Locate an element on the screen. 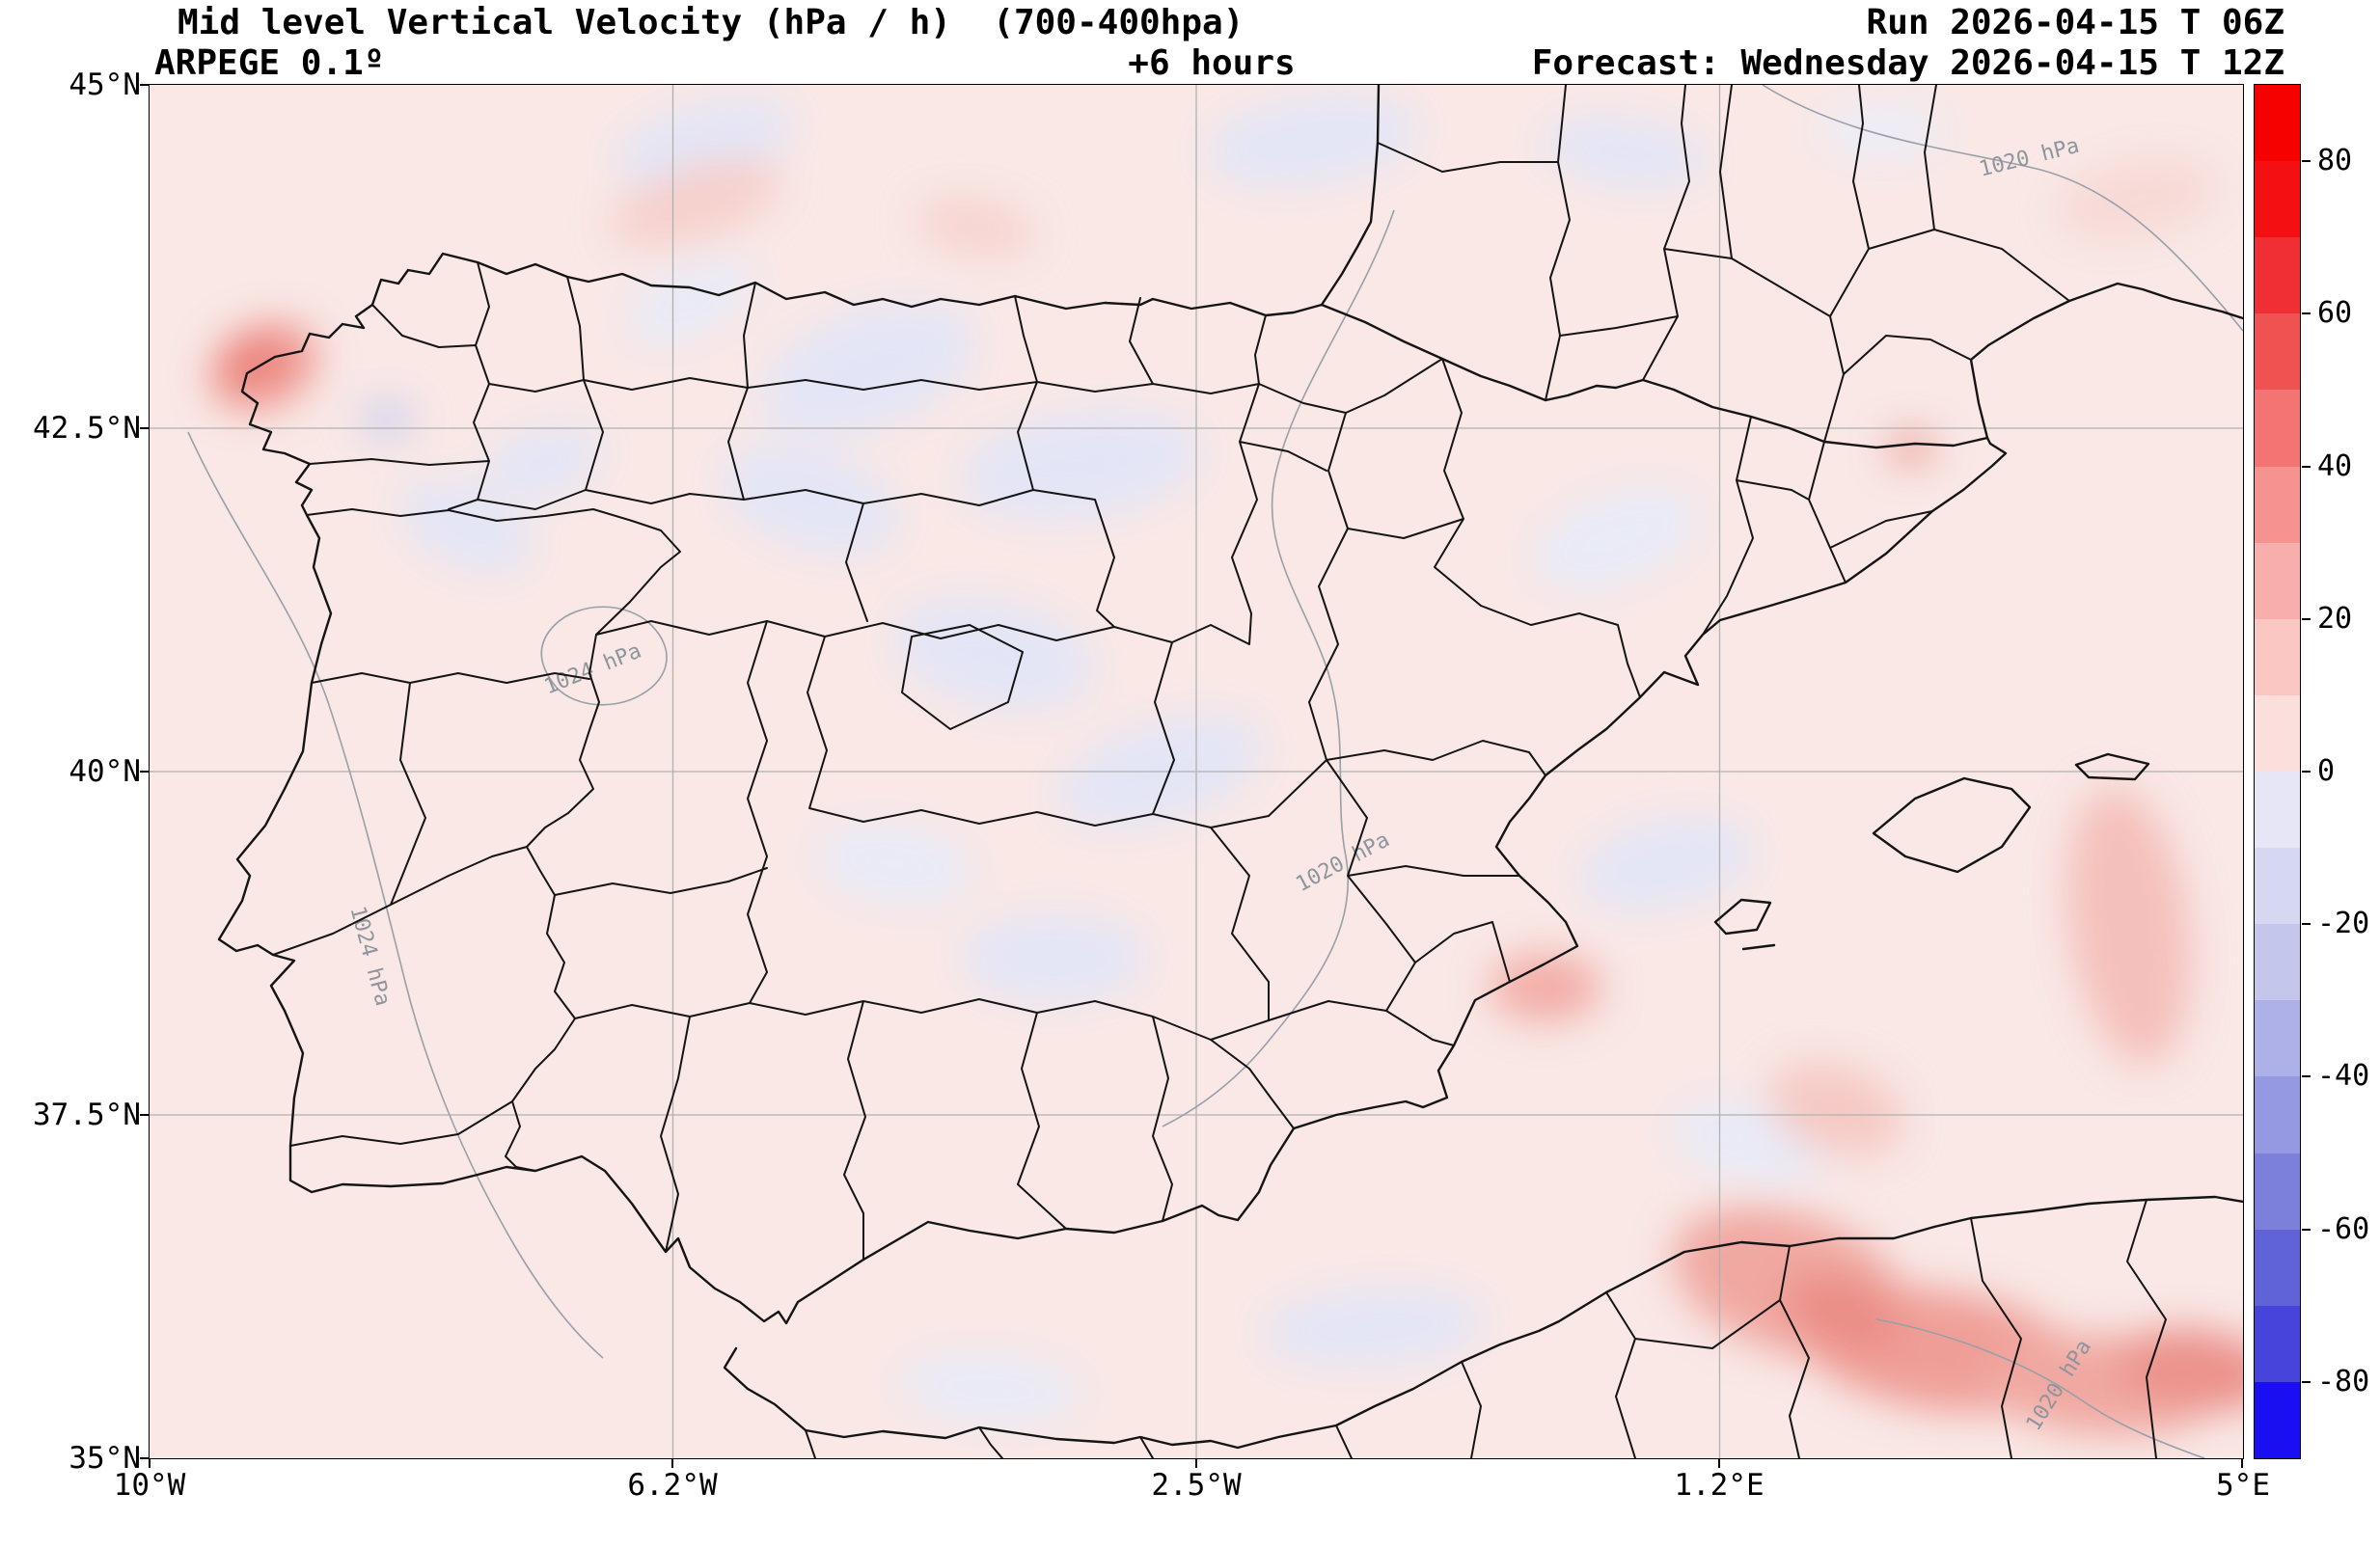 The width and height of the screenshot is (2380, 1547). balearic-islands is located at coordinates (1932, 851).